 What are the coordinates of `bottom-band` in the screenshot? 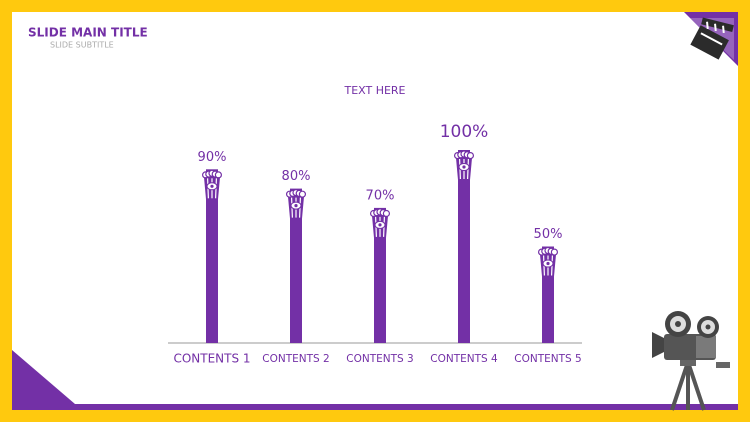 It's located at (375, 407).